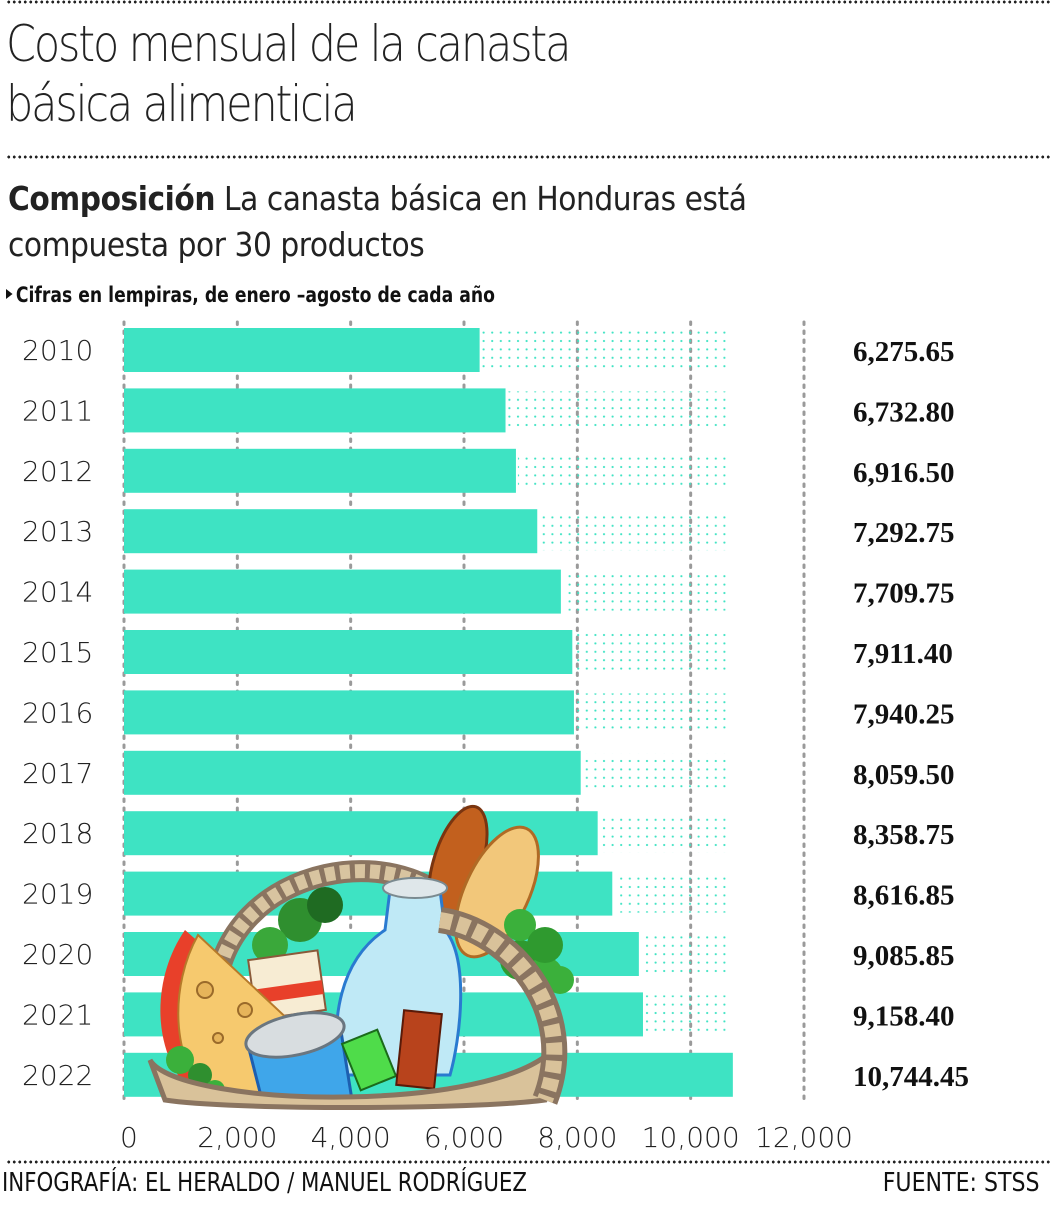 This screenshot has width=1056, height=1205. I want to click on category-label: 2017, so click(57, 773).